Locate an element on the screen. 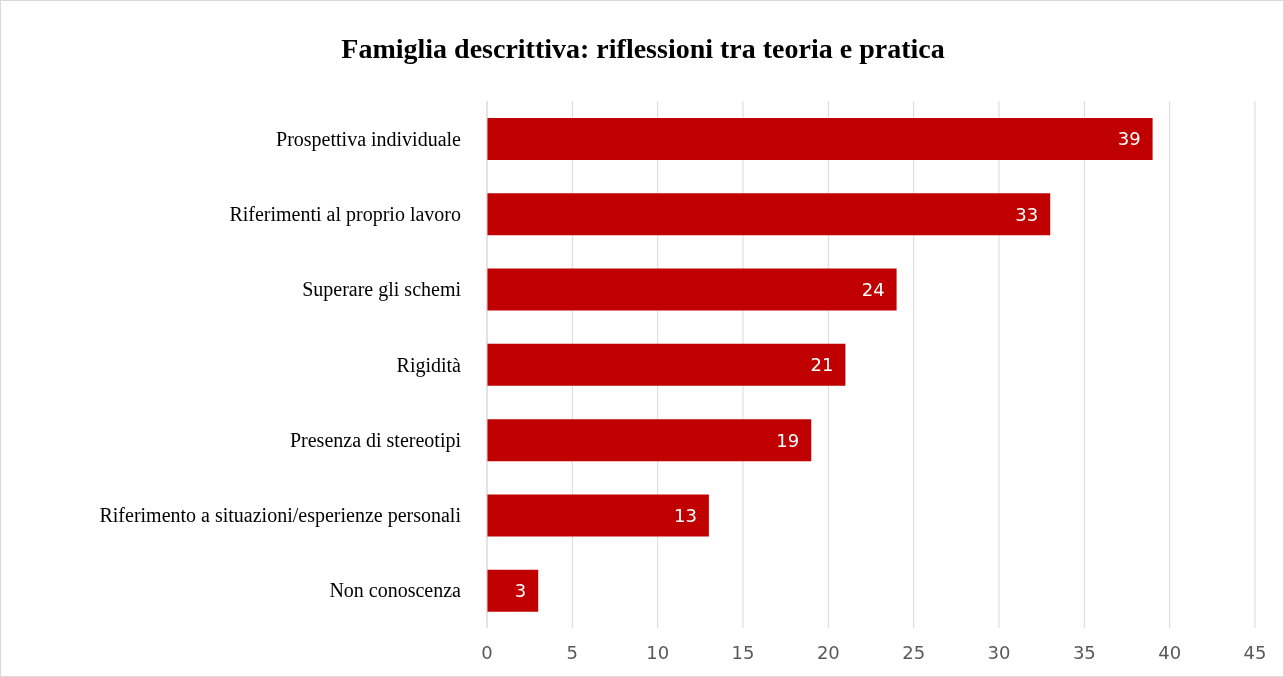  y-tick-label: Riferimenti al proprio lavoro is located at coordinates (345, 215).